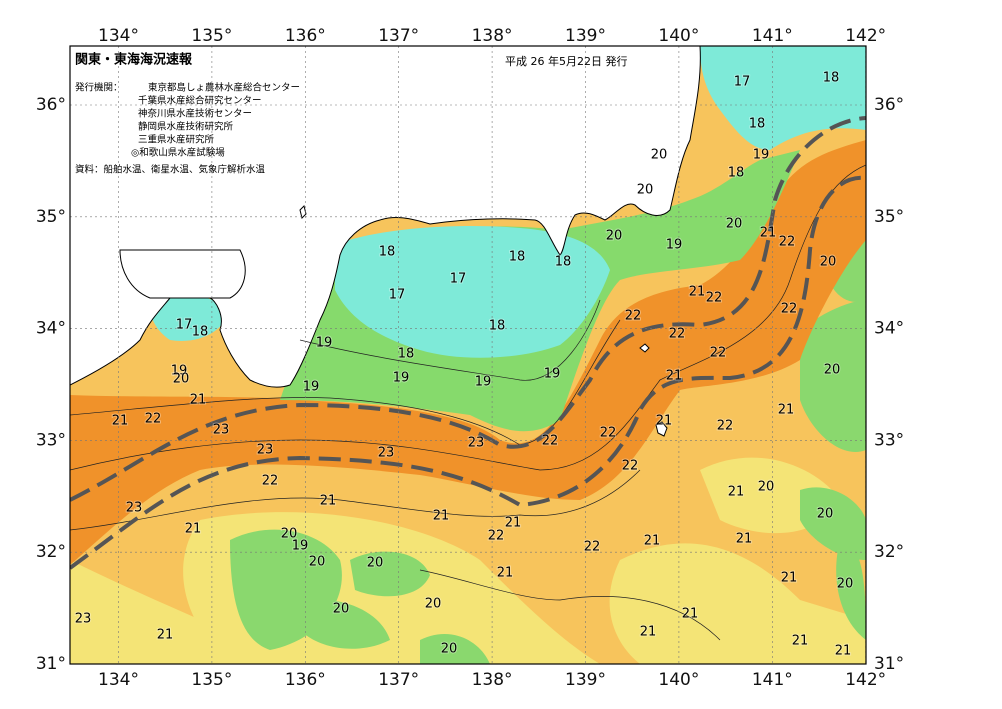 This screenshot has height=709, width=1002. What do you see at coordinates (99, 88) in the screenshot?
I see `issuers-label: 発行機関：` at bounding box center [99, 88].